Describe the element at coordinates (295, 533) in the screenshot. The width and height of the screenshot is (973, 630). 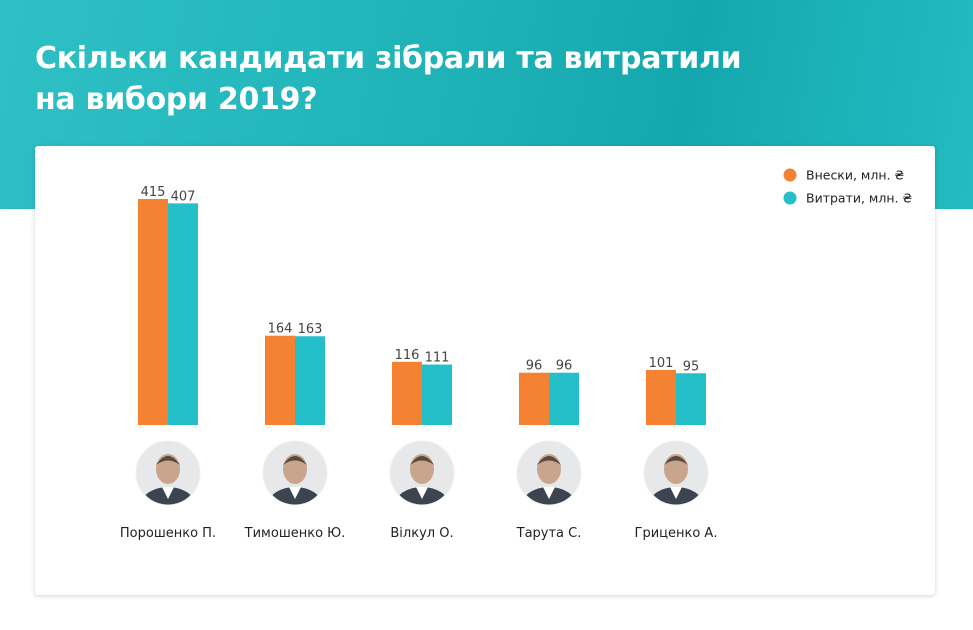
I see `category-label: Тимошенко Ю.` at that location.